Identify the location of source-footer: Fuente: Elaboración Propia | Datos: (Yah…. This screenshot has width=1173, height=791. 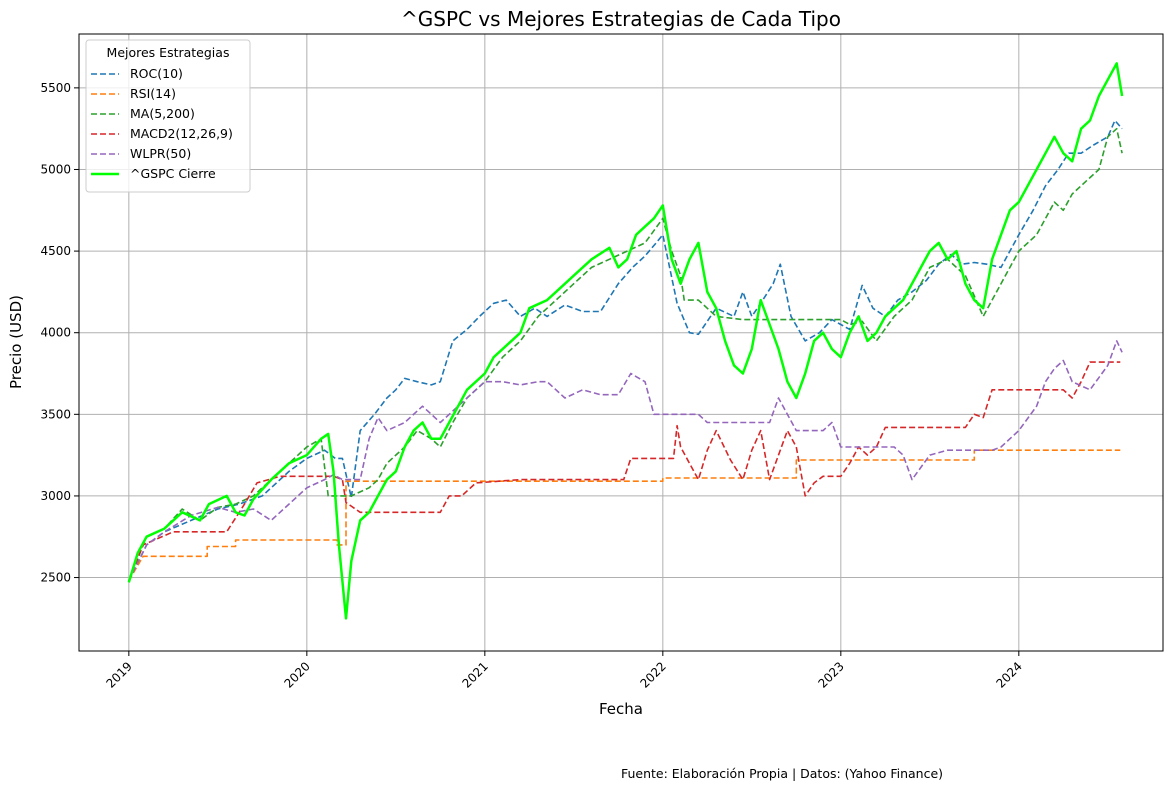
(782, 773).